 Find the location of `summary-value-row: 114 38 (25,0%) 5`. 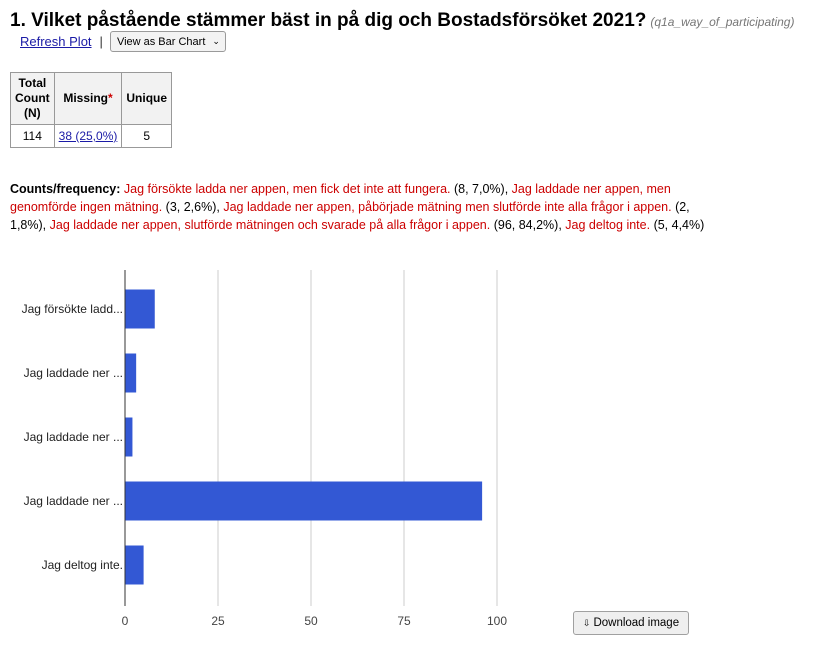

summary-value-row: 114 38 (25,0%) 5 is located at coordinates (91, 136).